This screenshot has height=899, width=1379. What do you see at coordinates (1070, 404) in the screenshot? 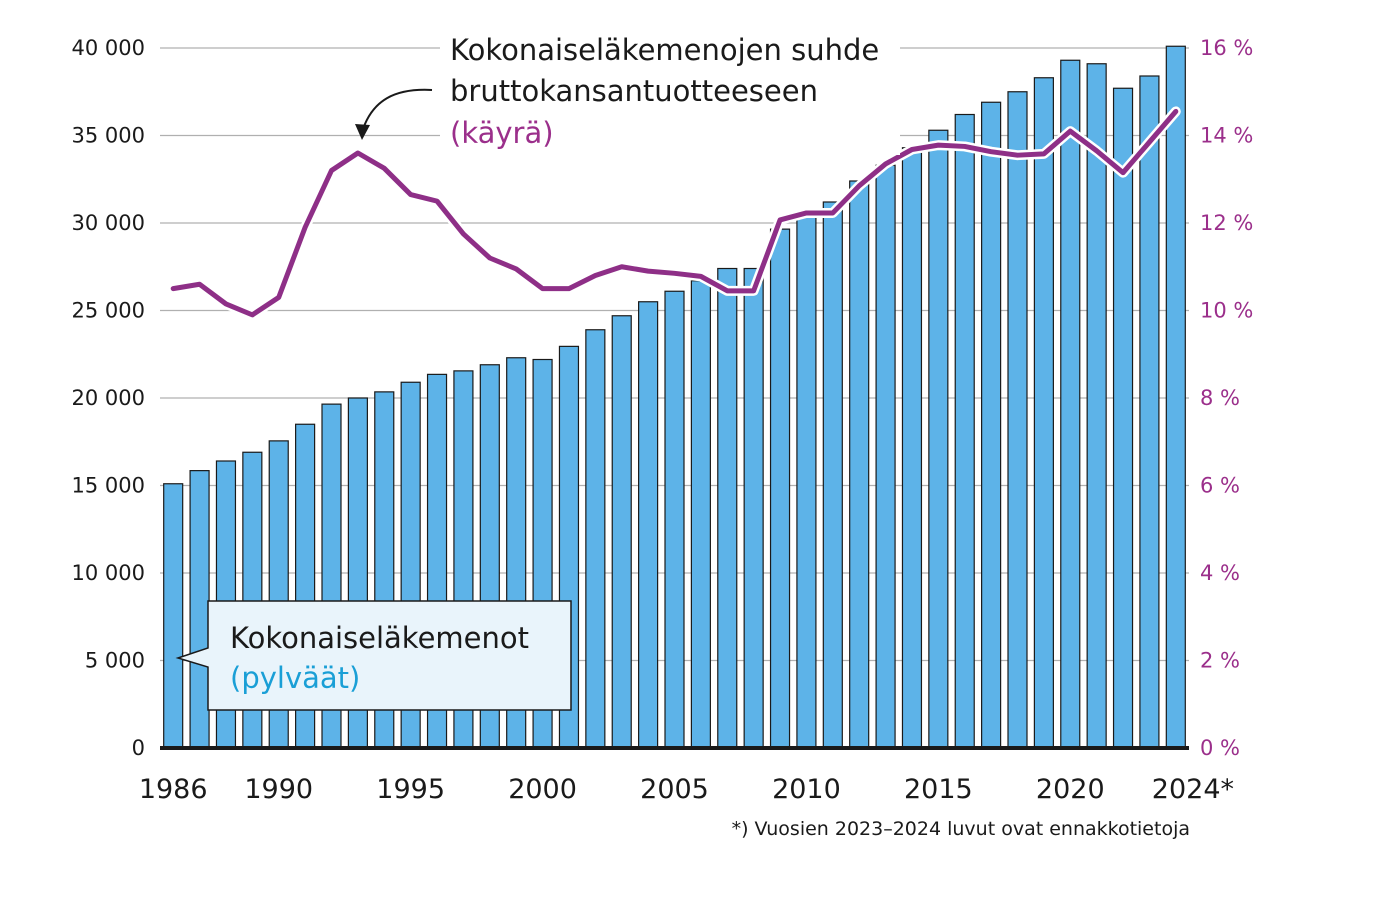
I see `bar-2020` at bounding box center [1070, 404].